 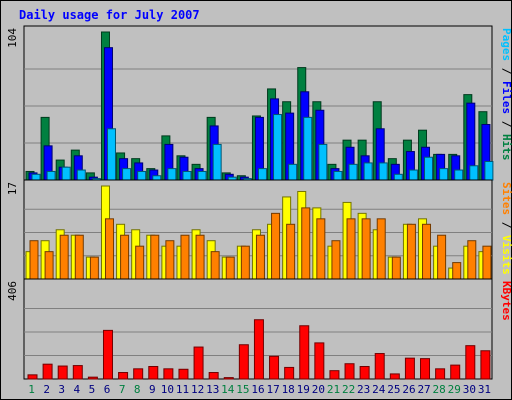 I want to click on x-tick-label: 13, so click(x=212, y=389).